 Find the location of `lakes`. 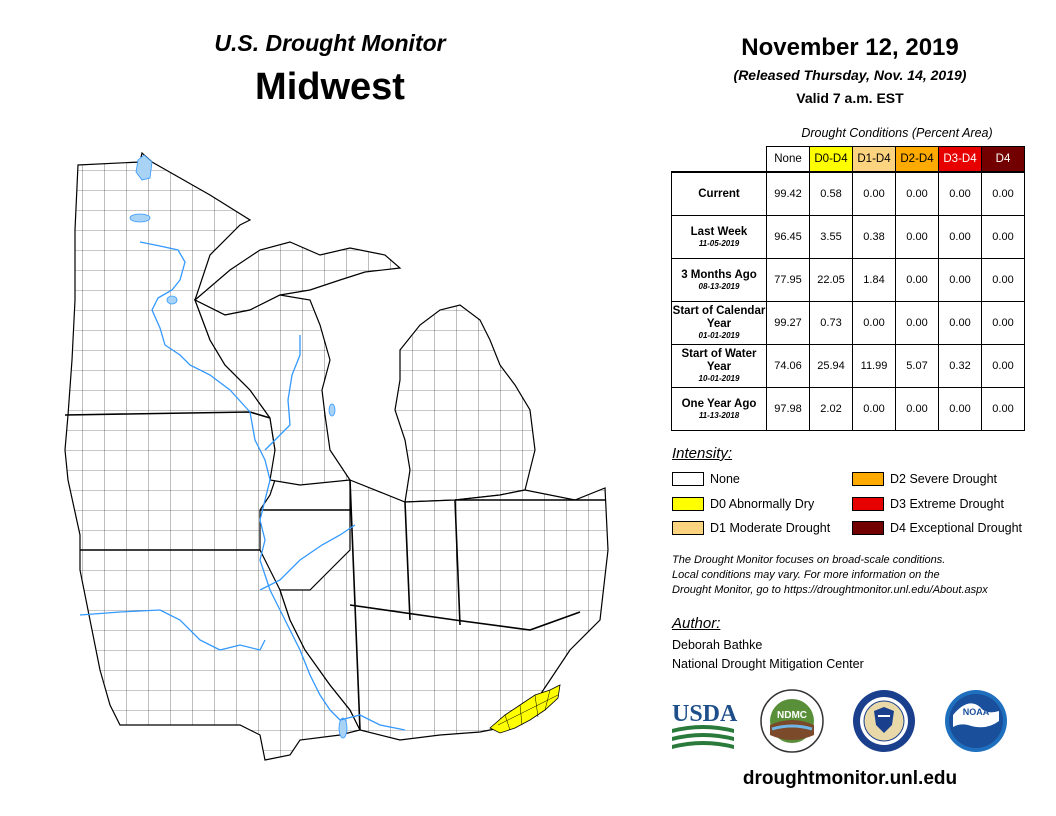

lakes is located at coordinates (238, 446).